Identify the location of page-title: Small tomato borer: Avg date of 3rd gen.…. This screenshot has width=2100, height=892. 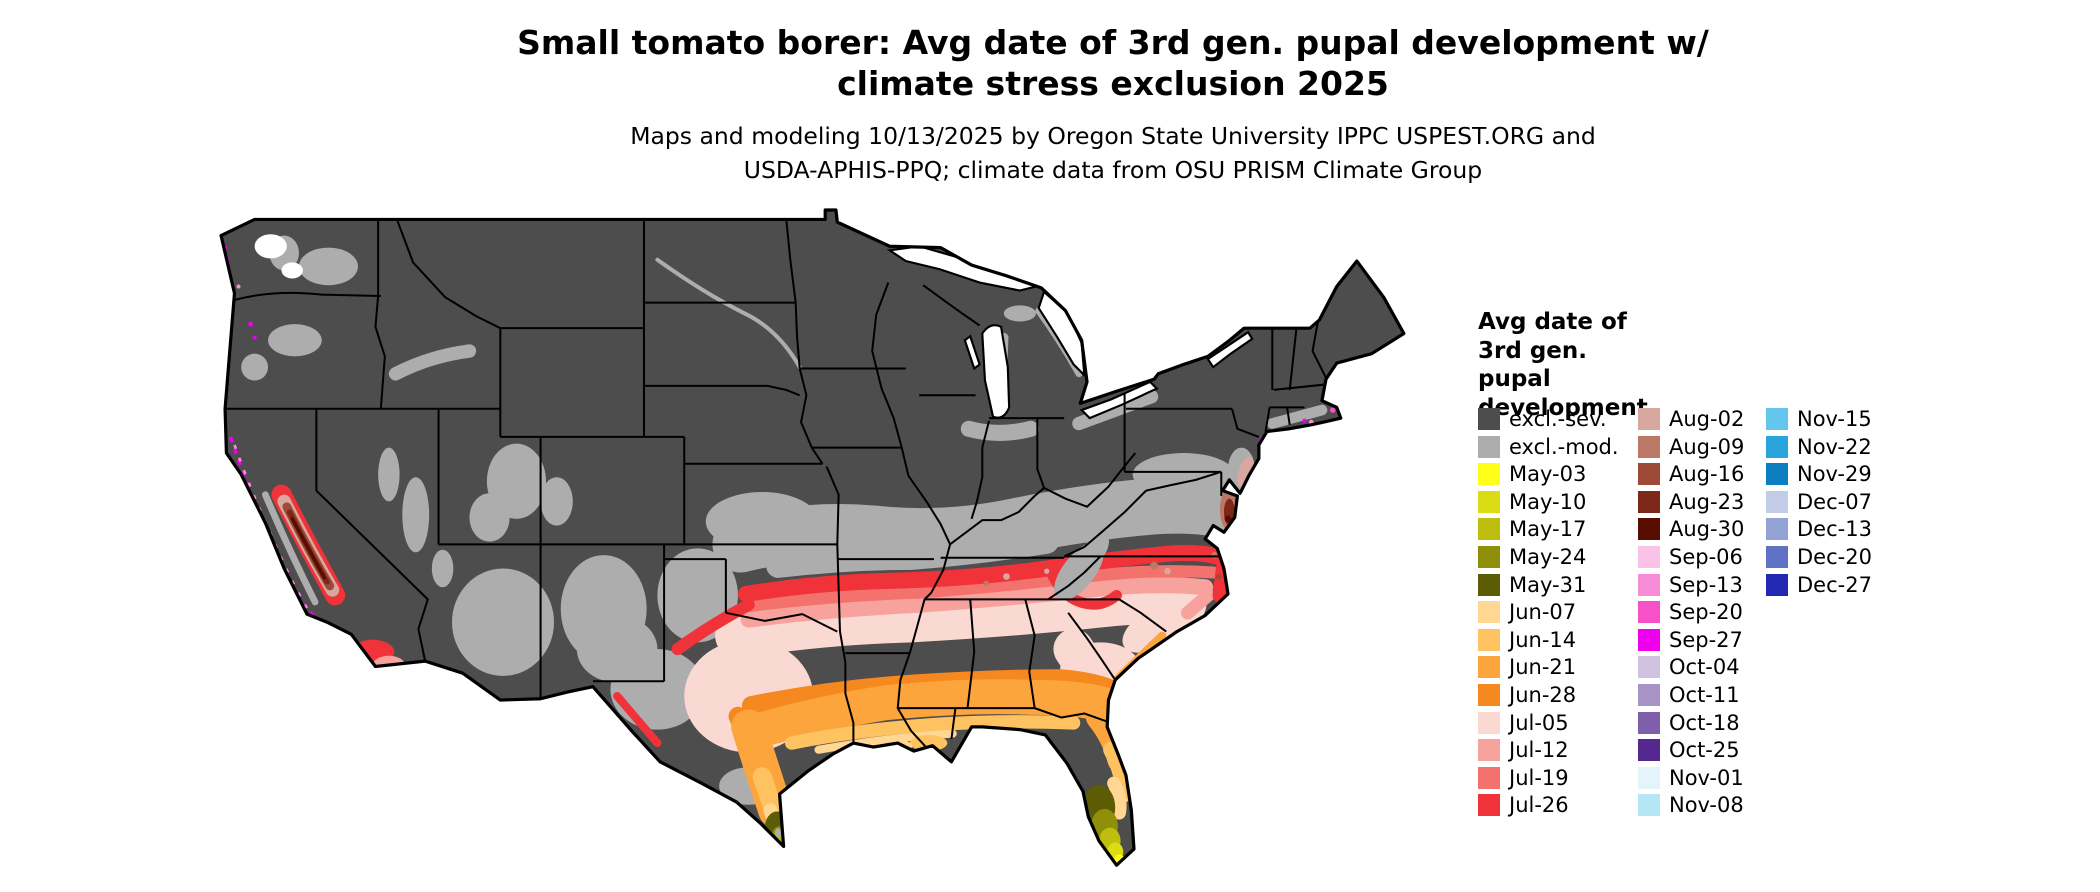
(1113, 63).